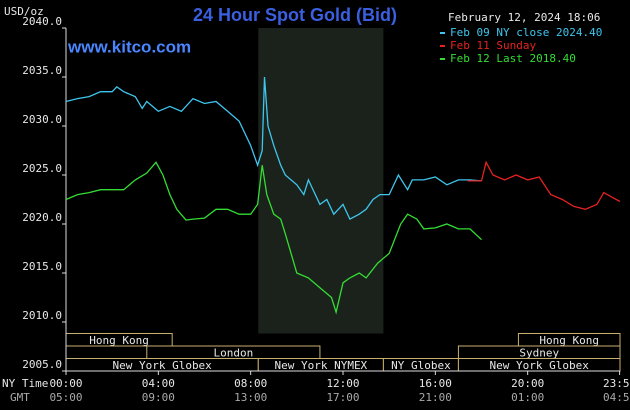 The image size is (630, 410). Describe the element at coordinates (321, 181) in the screenshot. I see `session-highlight` at that location.